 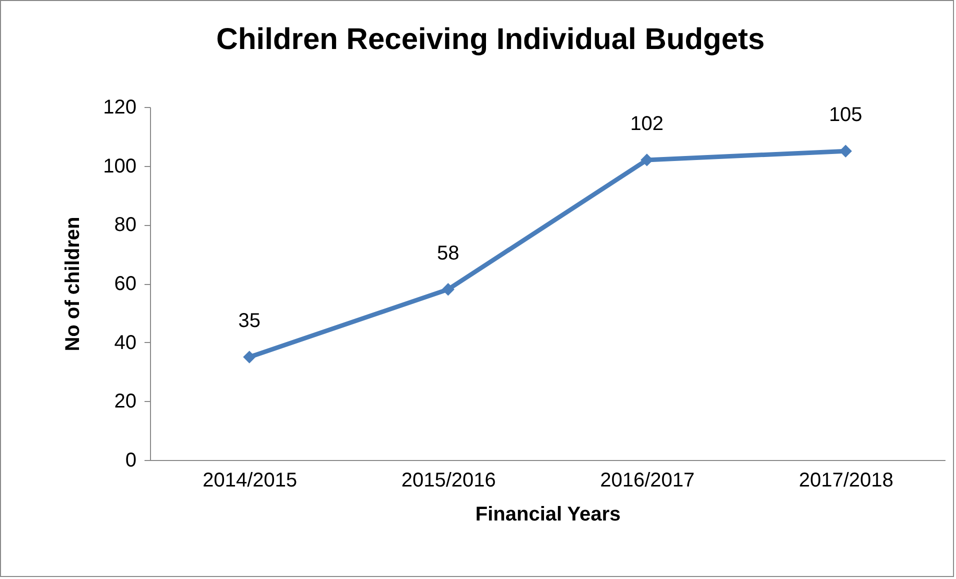 What do you see at coordinates (119, 107) in the screenshot?
I see `y-tick-label: 120` at bounding box center [119, 107].